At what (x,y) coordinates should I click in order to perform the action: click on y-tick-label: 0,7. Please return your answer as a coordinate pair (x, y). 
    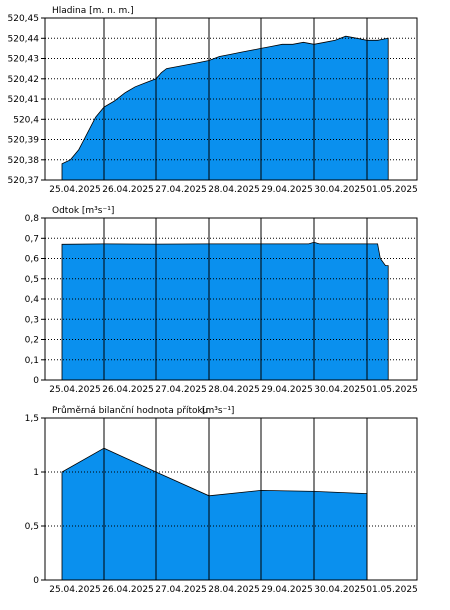
    Looking at the image, I should click on (32, 239).